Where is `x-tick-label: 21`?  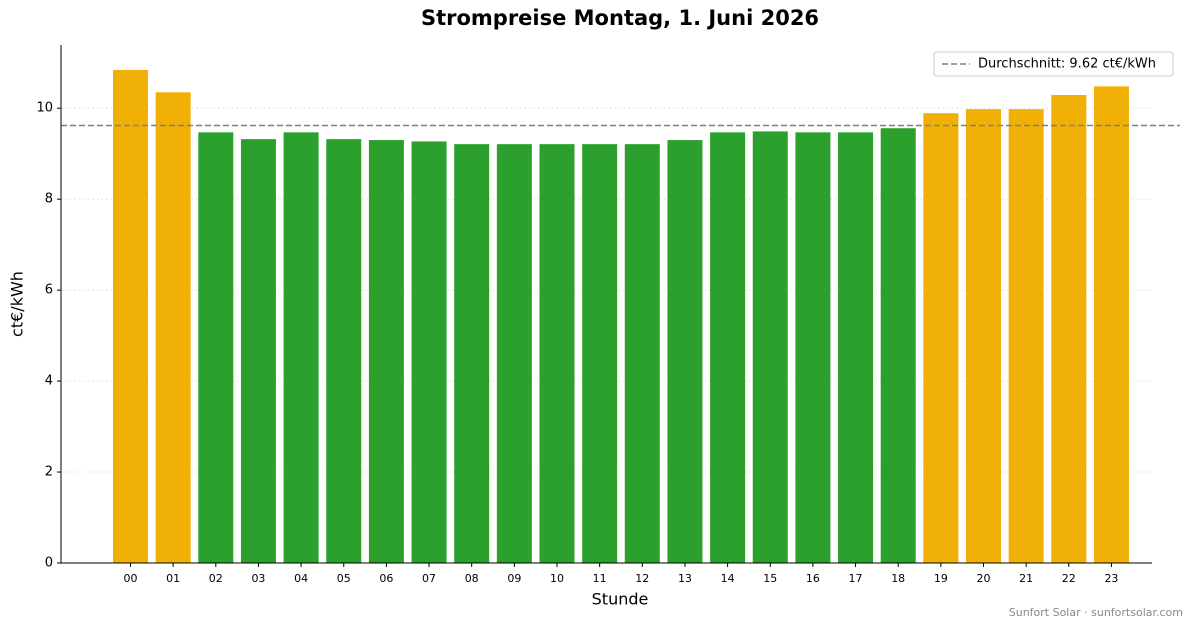 x-tick-label: 21 is located at coordinates (1026, 578).